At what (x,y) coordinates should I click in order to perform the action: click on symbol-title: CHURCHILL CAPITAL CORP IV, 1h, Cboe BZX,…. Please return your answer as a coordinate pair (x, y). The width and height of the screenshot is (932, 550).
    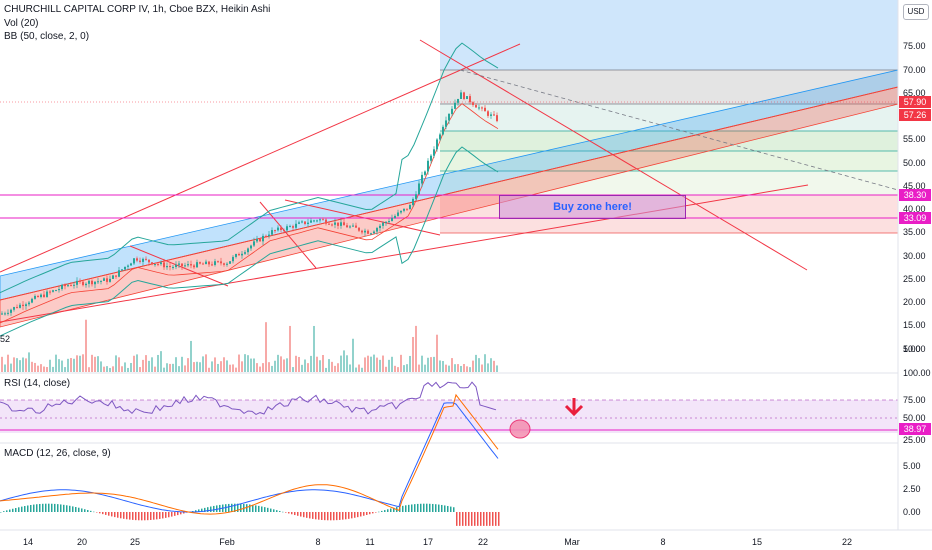
    Looking at the image, I should click on (137, 9).